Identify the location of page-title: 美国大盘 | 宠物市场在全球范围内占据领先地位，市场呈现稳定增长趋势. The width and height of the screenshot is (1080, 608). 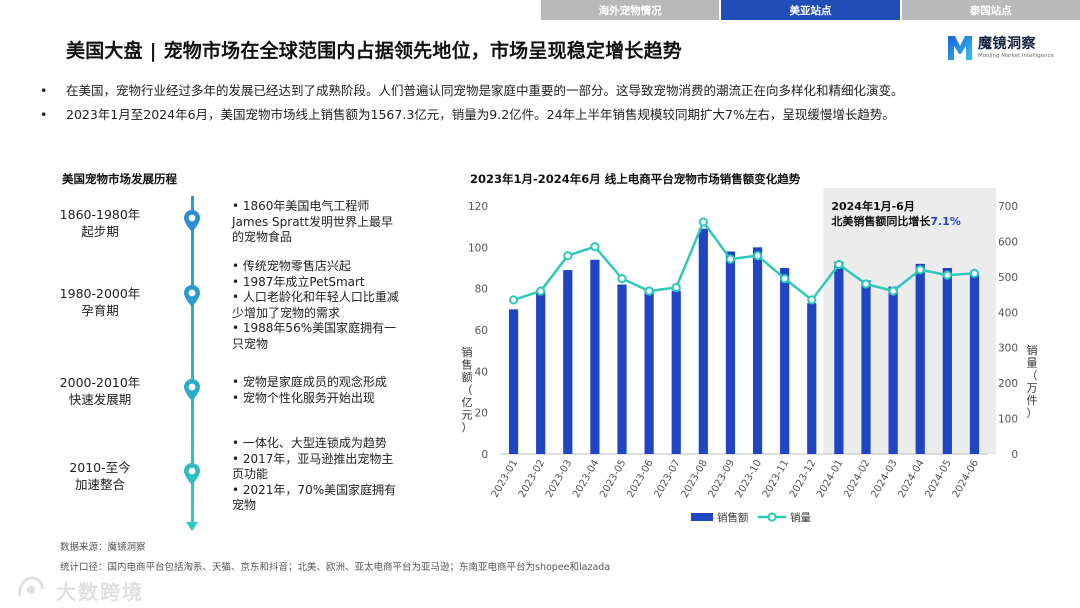
(374, 51).